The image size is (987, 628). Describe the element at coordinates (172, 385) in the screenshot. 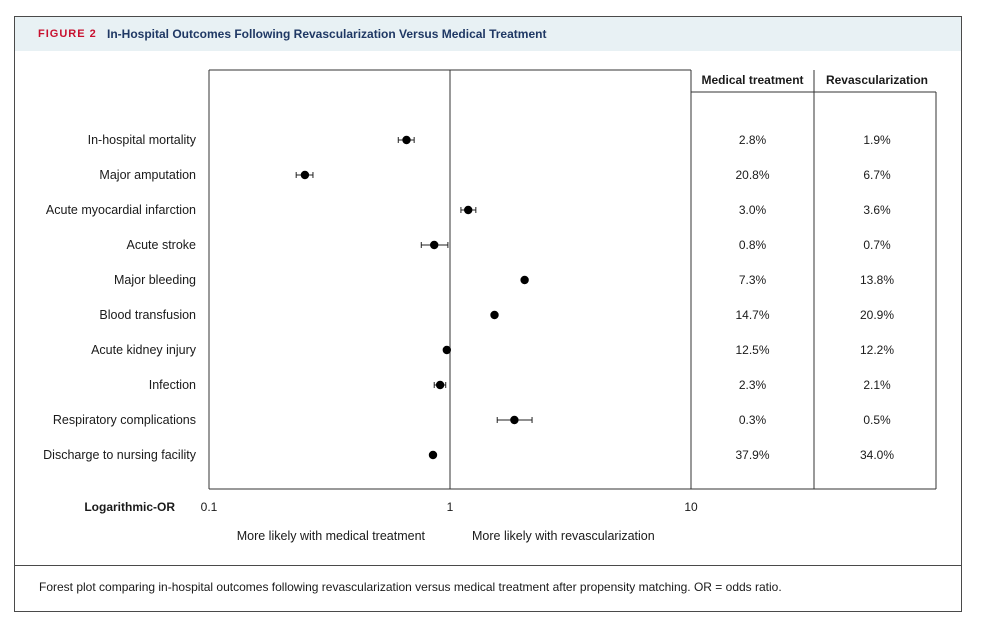

I see `outcome-label: Infection` at that location.